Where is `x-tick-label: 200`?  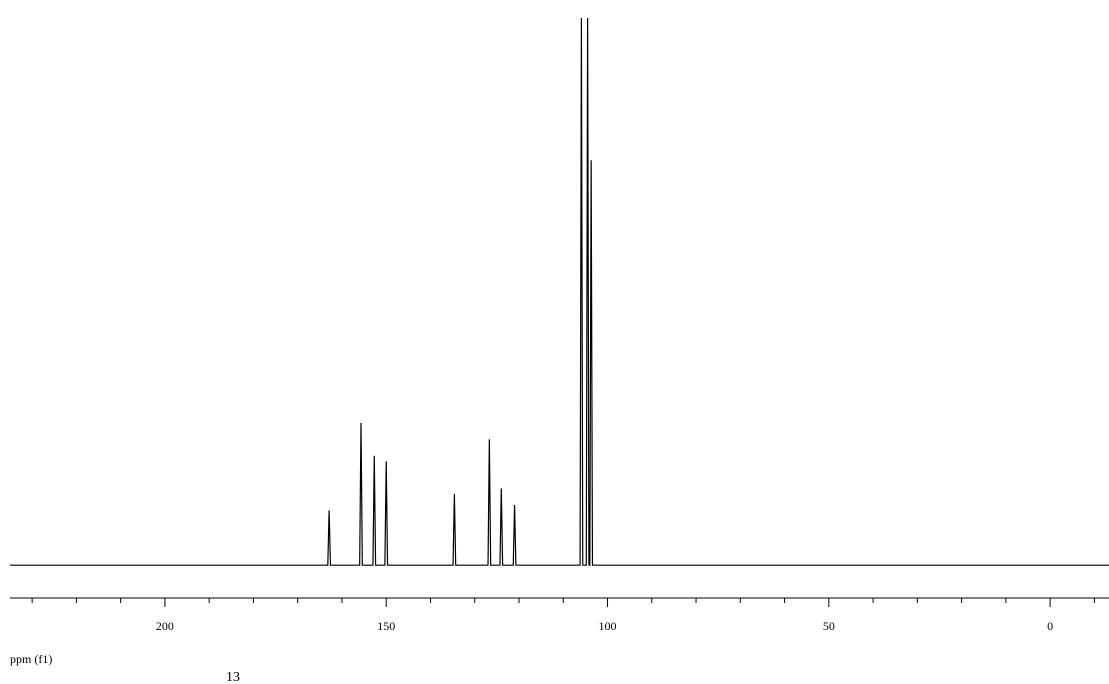 x-tick-label: 200 is located at coordinates (165, 626).